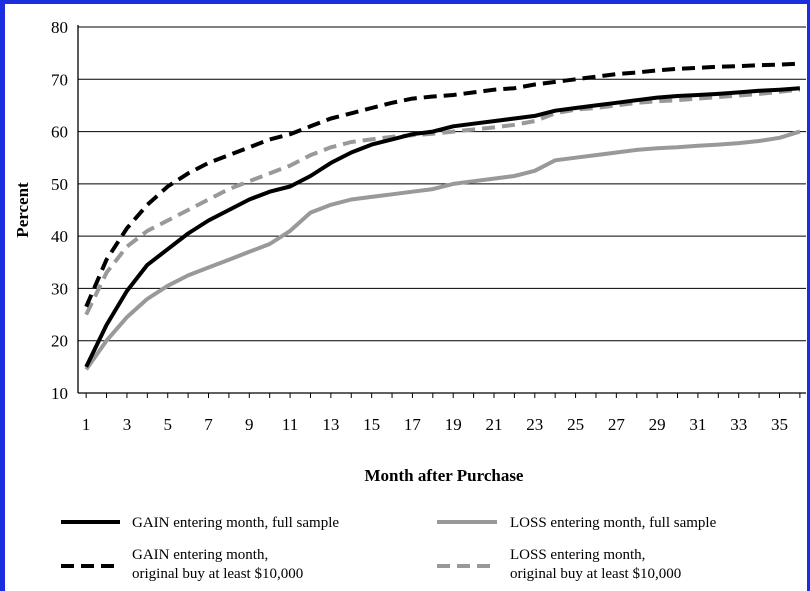  Describe the element at coordinates (577, 555) in the screenshot. I see `legend-label: LOSS entering month,` at that location.